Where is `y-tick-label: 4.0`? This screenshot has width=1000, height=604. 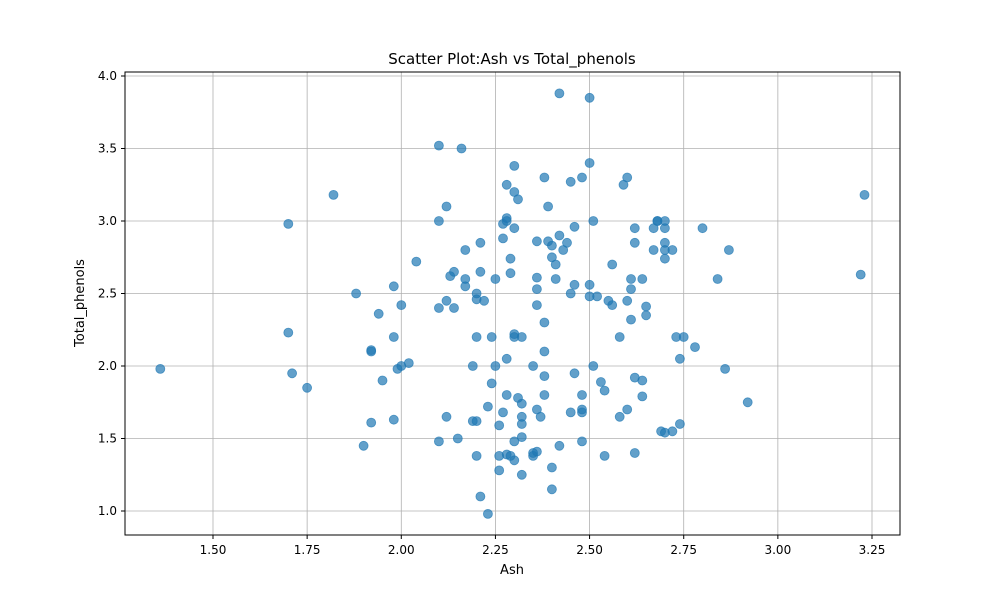
y-tick-label: 4.0 is located at coordinates (107, 76).